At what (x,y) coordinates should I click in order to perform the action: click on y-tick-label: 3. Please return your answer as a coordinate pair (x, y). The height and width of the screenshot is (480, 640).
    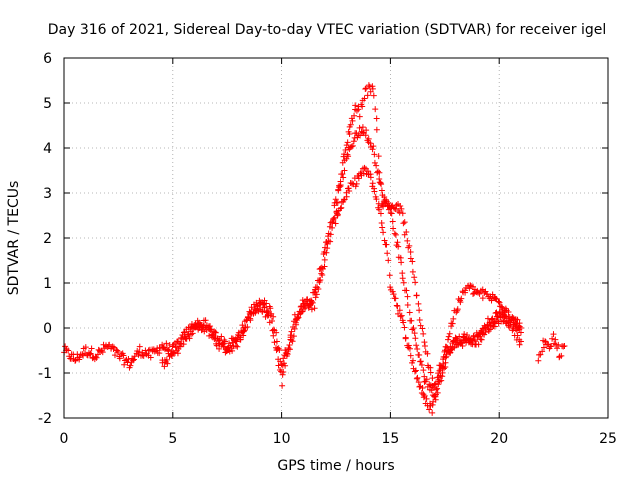
    Looking at the image, I should click on (47, 194).